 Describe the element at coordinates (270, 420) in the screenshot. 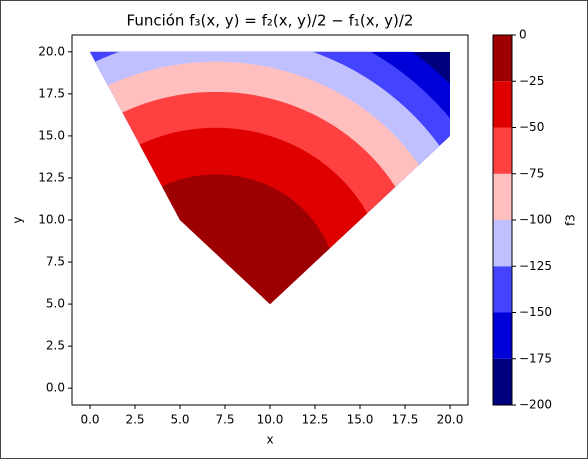

I see `x-tick-label: 10.0` at that location.